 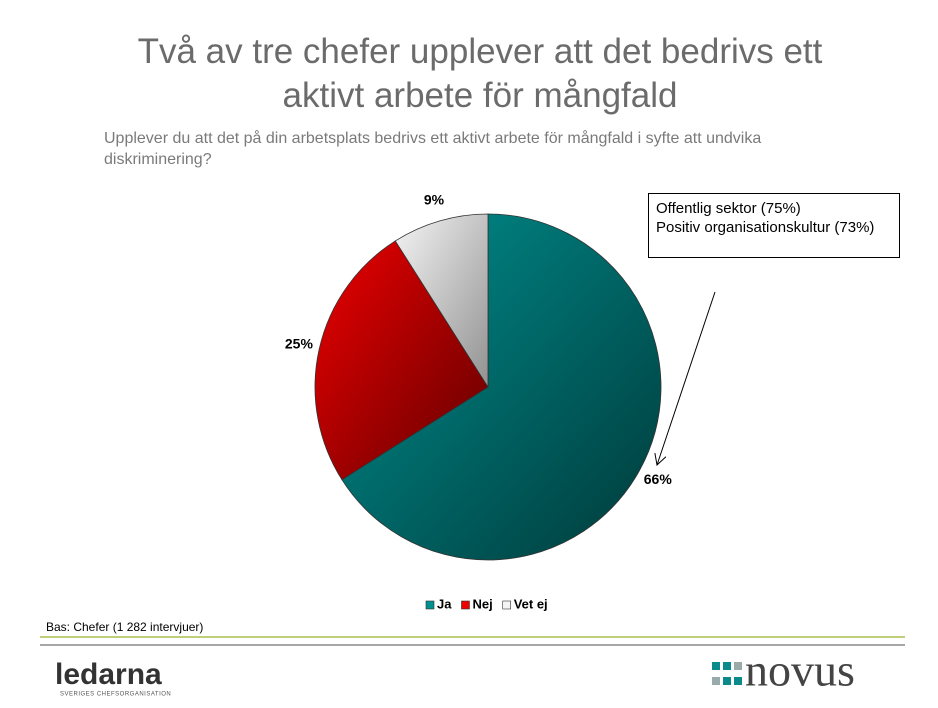 What do you see at coordinates (108, 674) in the screenshot?
I see `logo-ledarna: ledarna` at bounding box center [108, 674].